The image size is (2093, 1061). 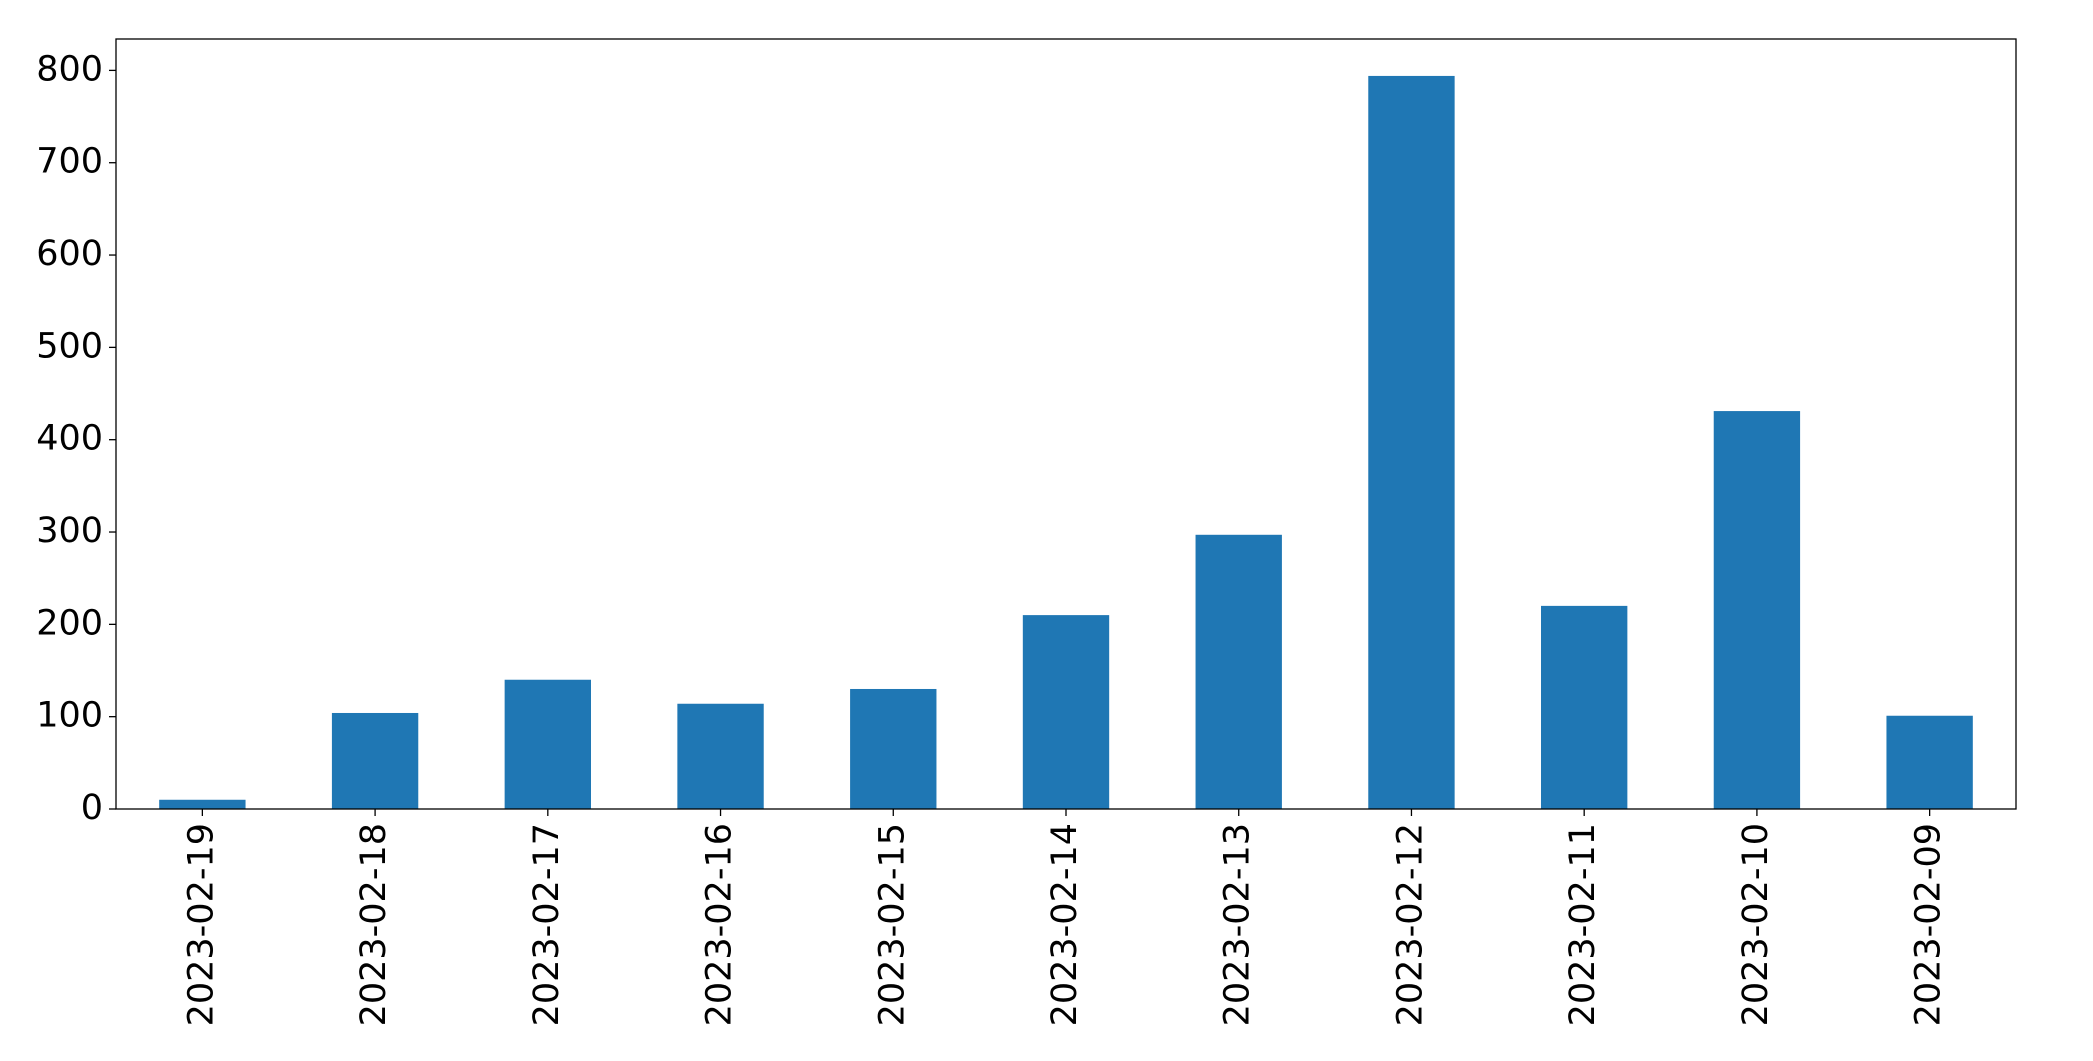 What do you see at coordinates (720, 924) in the screenshot?
I see `x-tick-label: 2023-02-16` at bounding box center [720, 924].